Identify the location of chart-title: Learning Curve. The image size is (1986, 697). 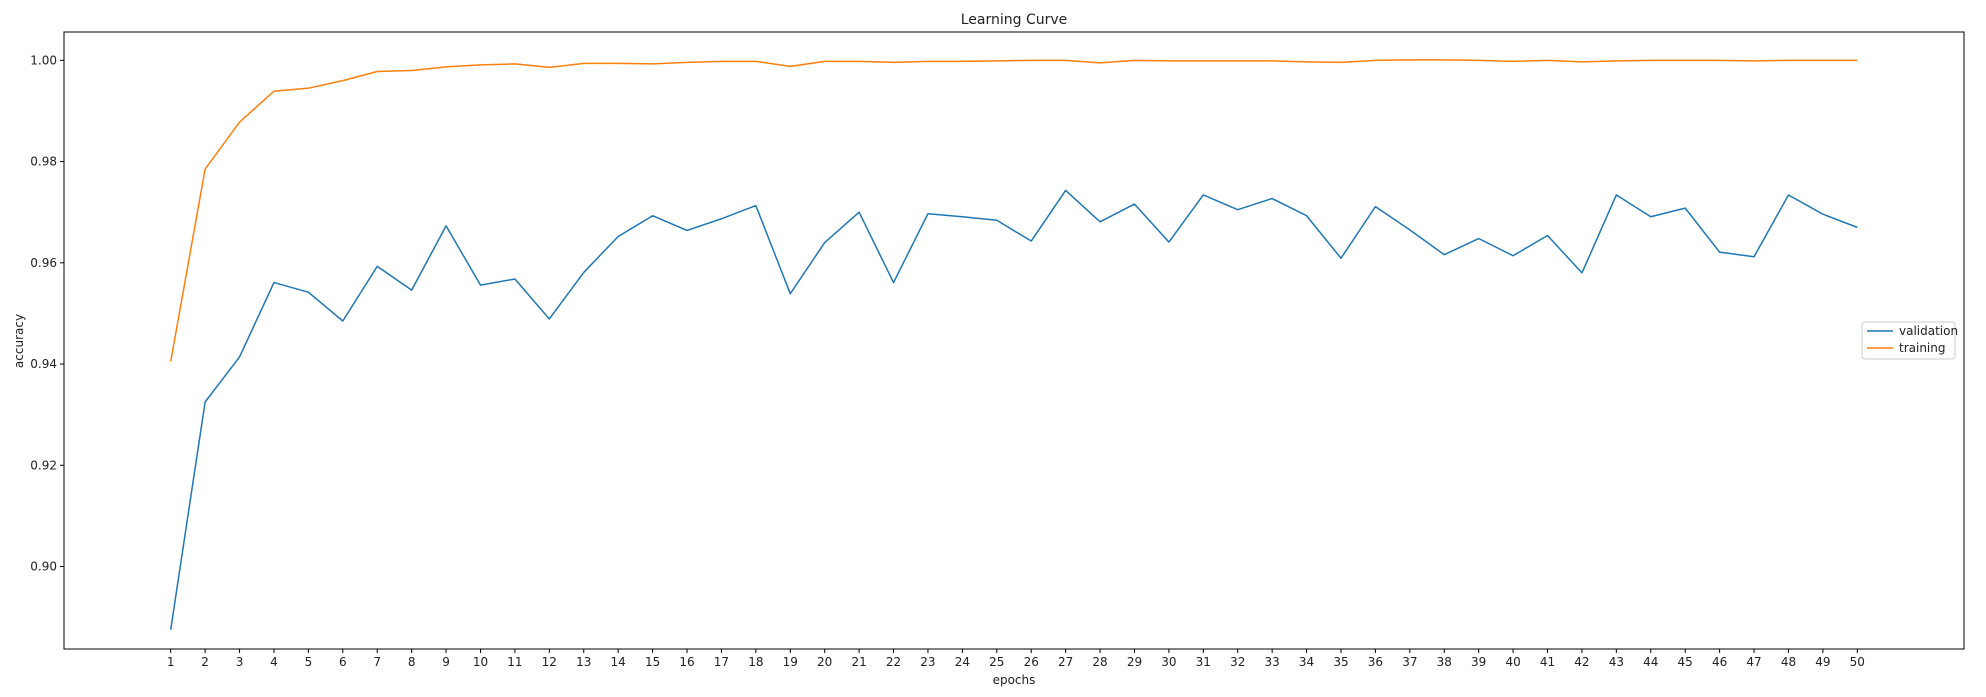
(1014, 20).